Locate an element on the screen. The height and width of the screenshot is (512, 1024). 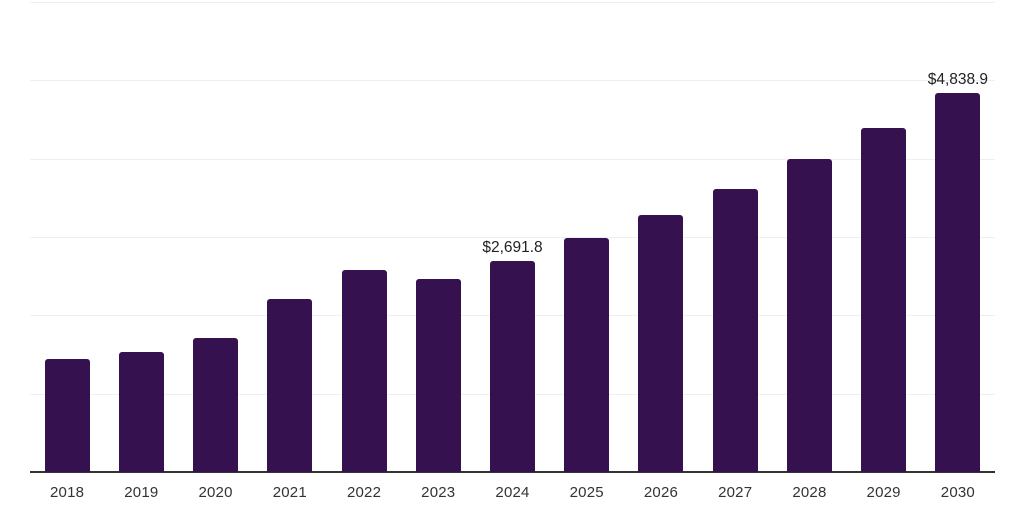
x-axis-label-2026: 2026 is located at coordinates (661, 492).